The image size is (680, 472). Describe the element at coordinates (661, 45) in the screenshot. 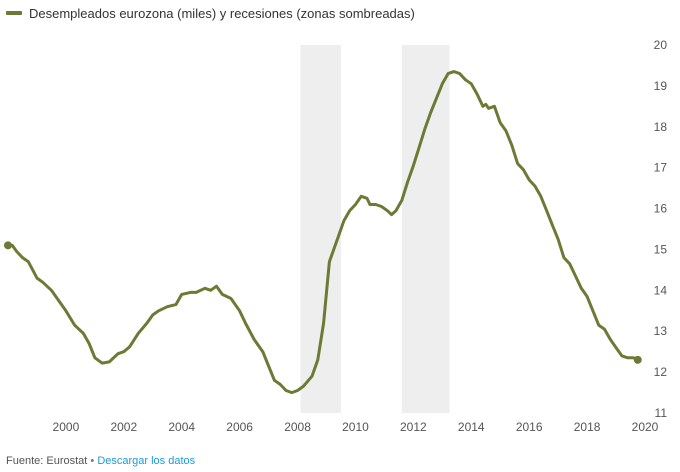

I see `y-tick-20: 20` at that location.